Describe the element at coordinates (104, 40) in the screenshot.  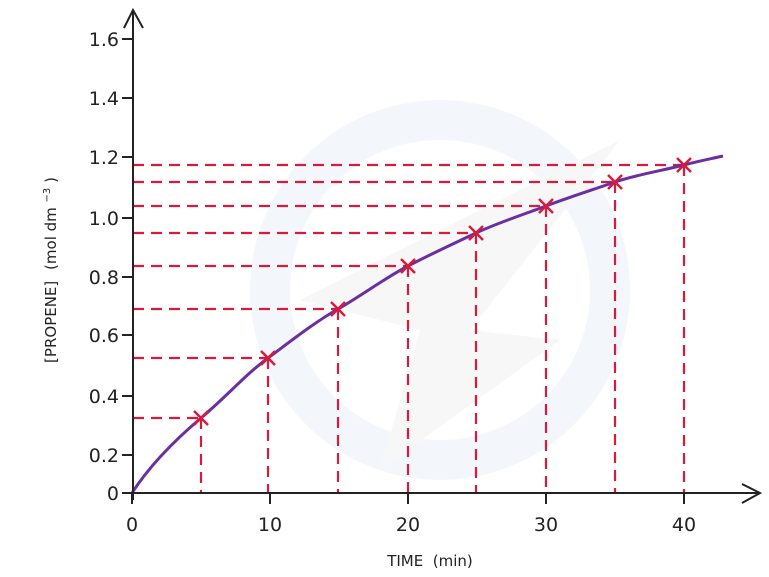
I see `y-tick-label: 1.6` at that location.